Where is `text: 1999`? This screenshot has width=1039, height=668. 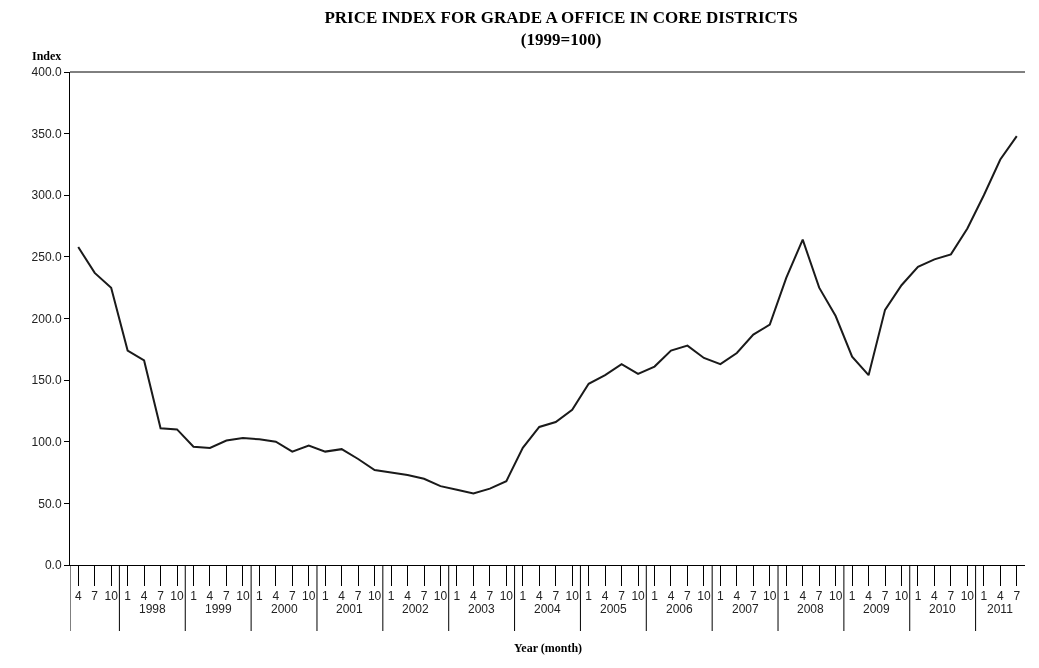 text: 1999 is located at coordinates (219, 609).